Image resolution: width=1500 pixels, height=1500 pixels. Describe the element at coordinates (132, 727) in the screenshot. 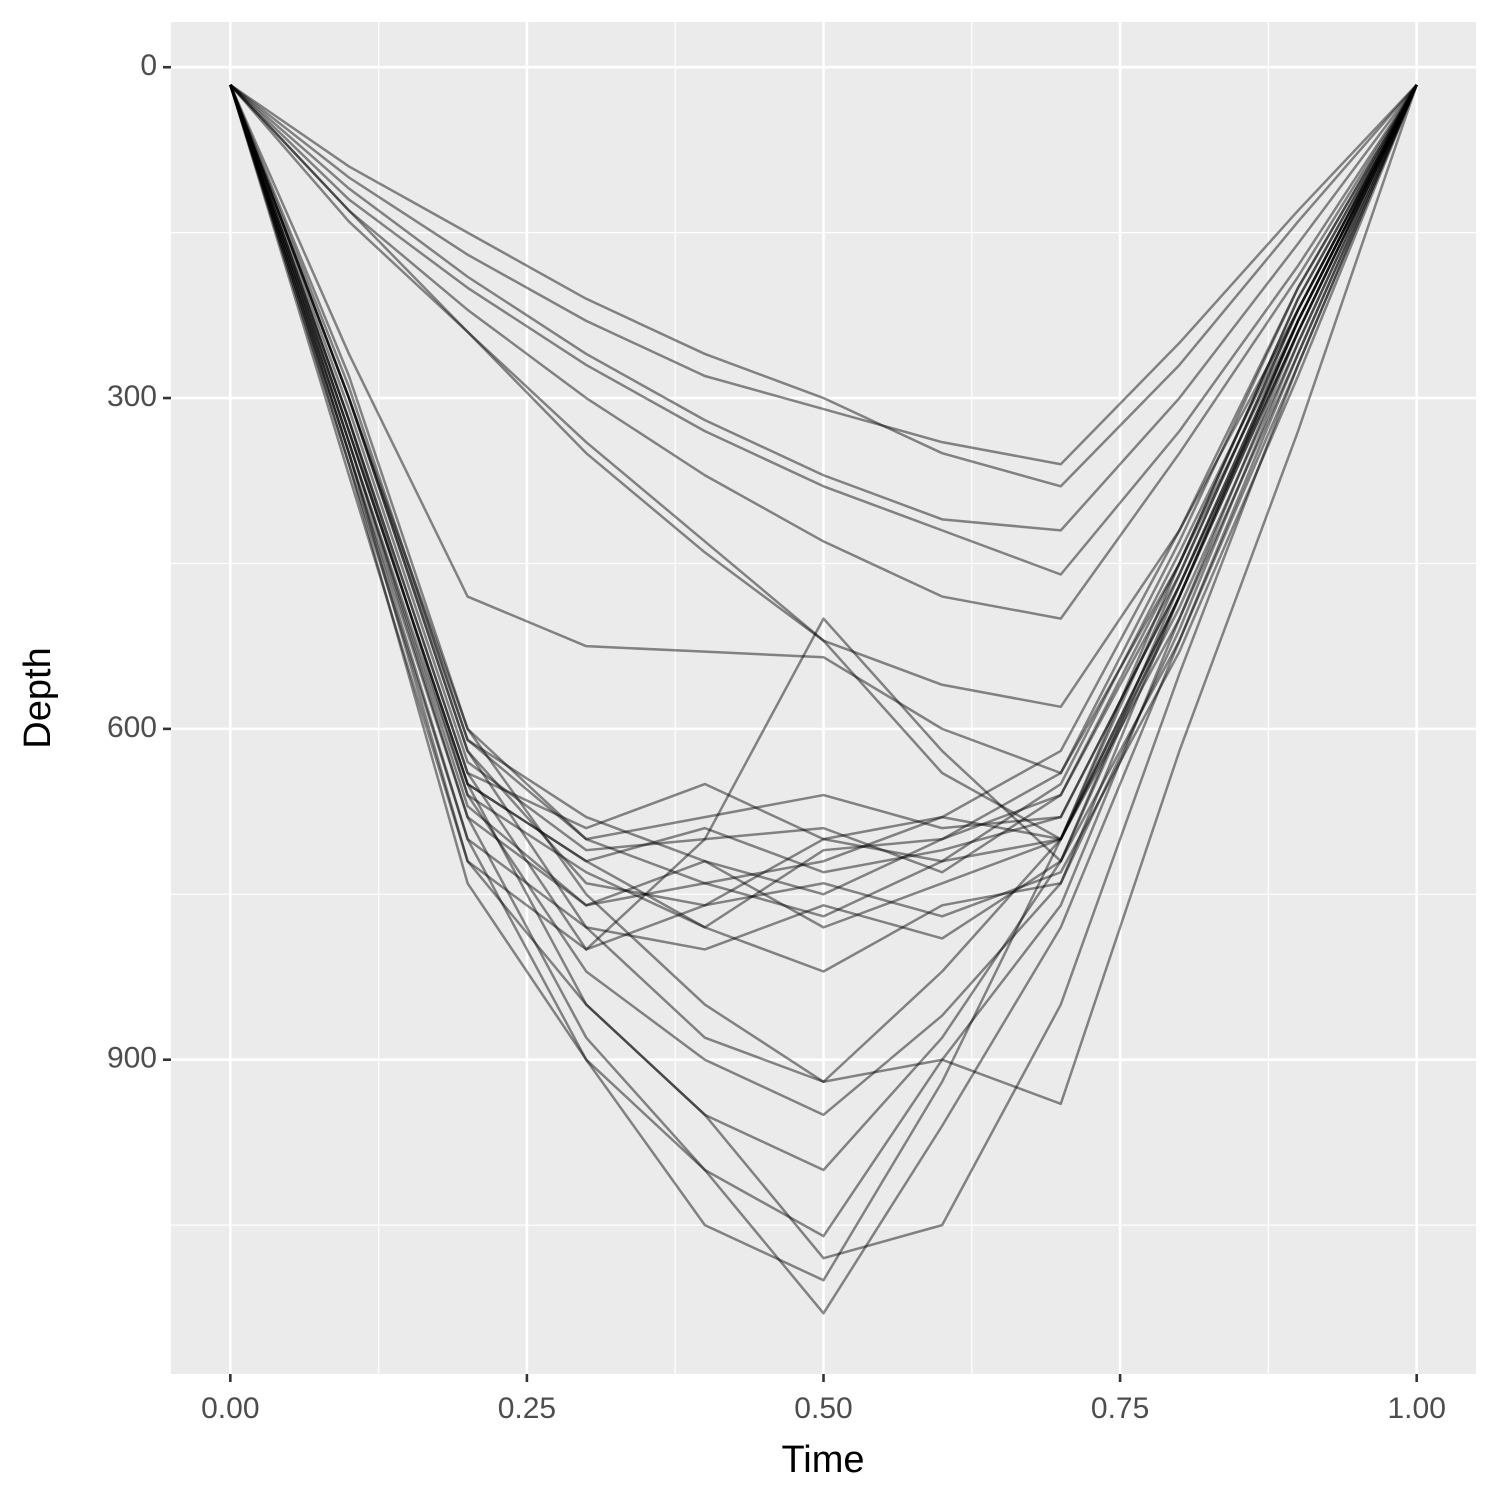

I see `y-tick-label: 600` at that location.